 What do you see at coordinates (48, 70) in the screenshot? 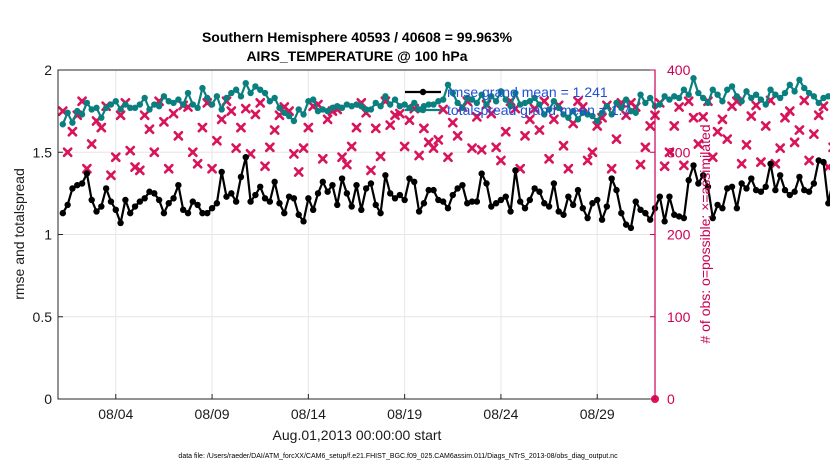
I see `y-tick-label: 2` at bounding box center [48, 70].